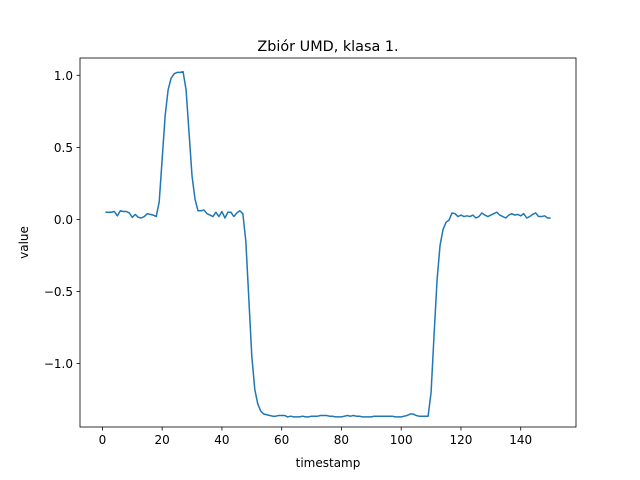  Describe the element at coordinates (103, 440) in the screenshot. I see `x-tick-label: 0` at that location.